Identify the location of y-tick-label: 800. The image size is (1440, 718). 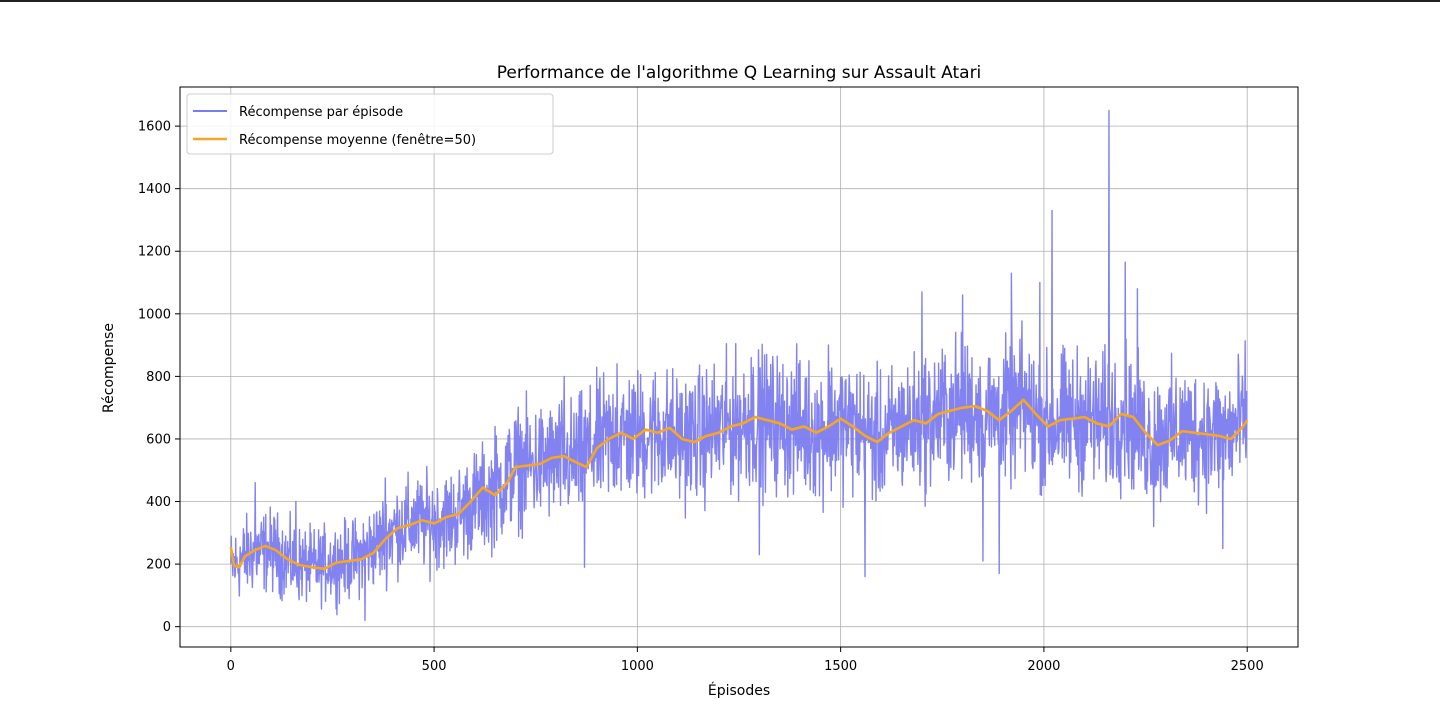
(158, 377).